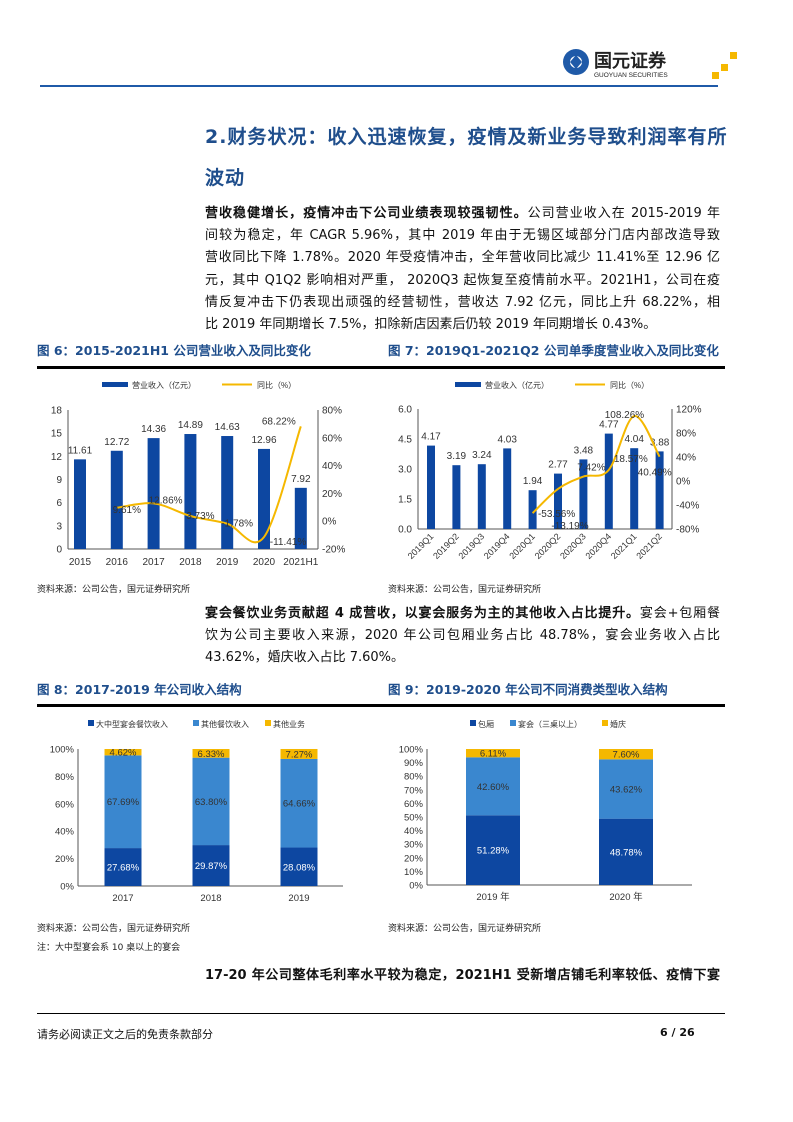 The image size is (793, 1122). I want to click on legend-label-yoy: 同比（%）, so click(629, 385).